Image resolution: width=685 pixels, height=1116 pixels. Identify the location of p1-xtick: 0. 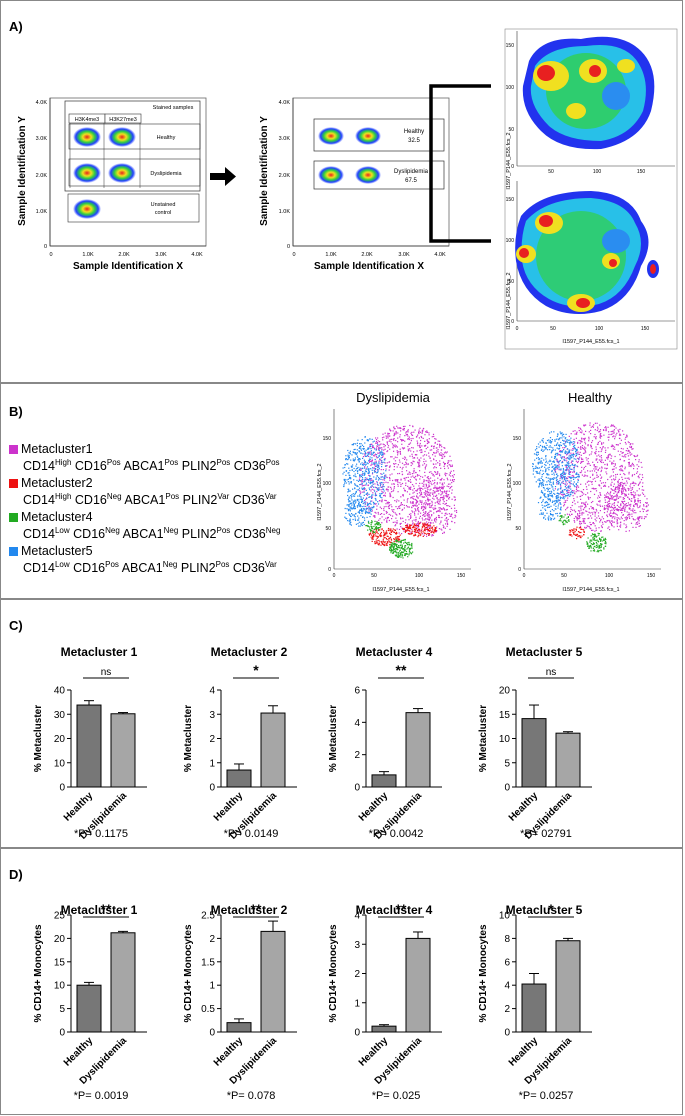
(50, 255).